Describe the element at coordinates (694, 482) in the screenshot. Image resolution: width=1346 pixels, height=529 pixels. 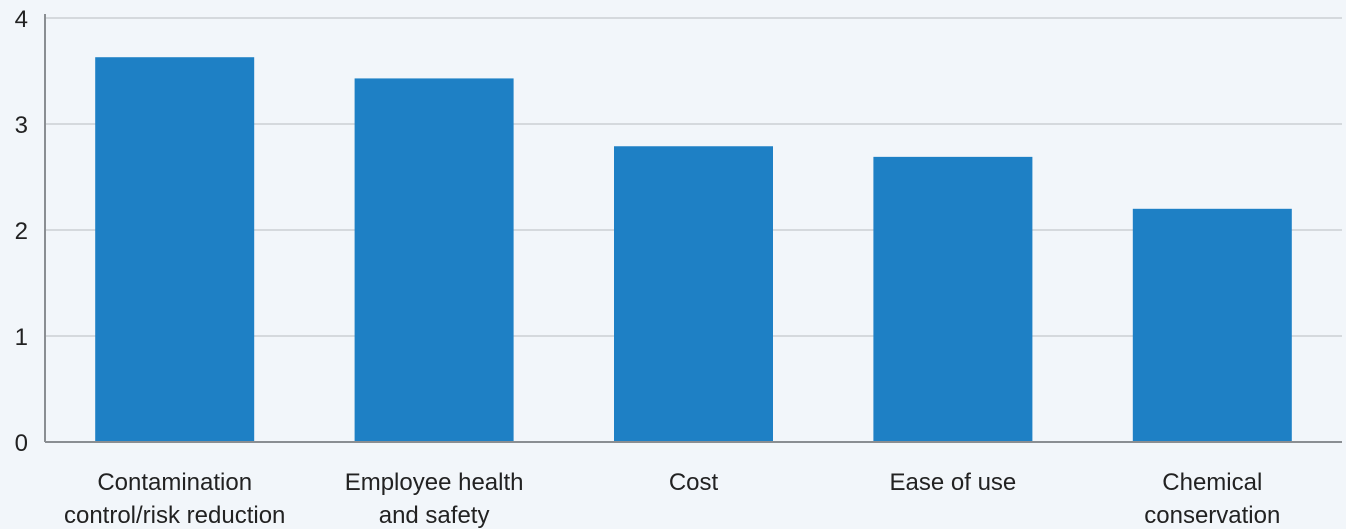
I see `x-category-label: Cost` at that location.